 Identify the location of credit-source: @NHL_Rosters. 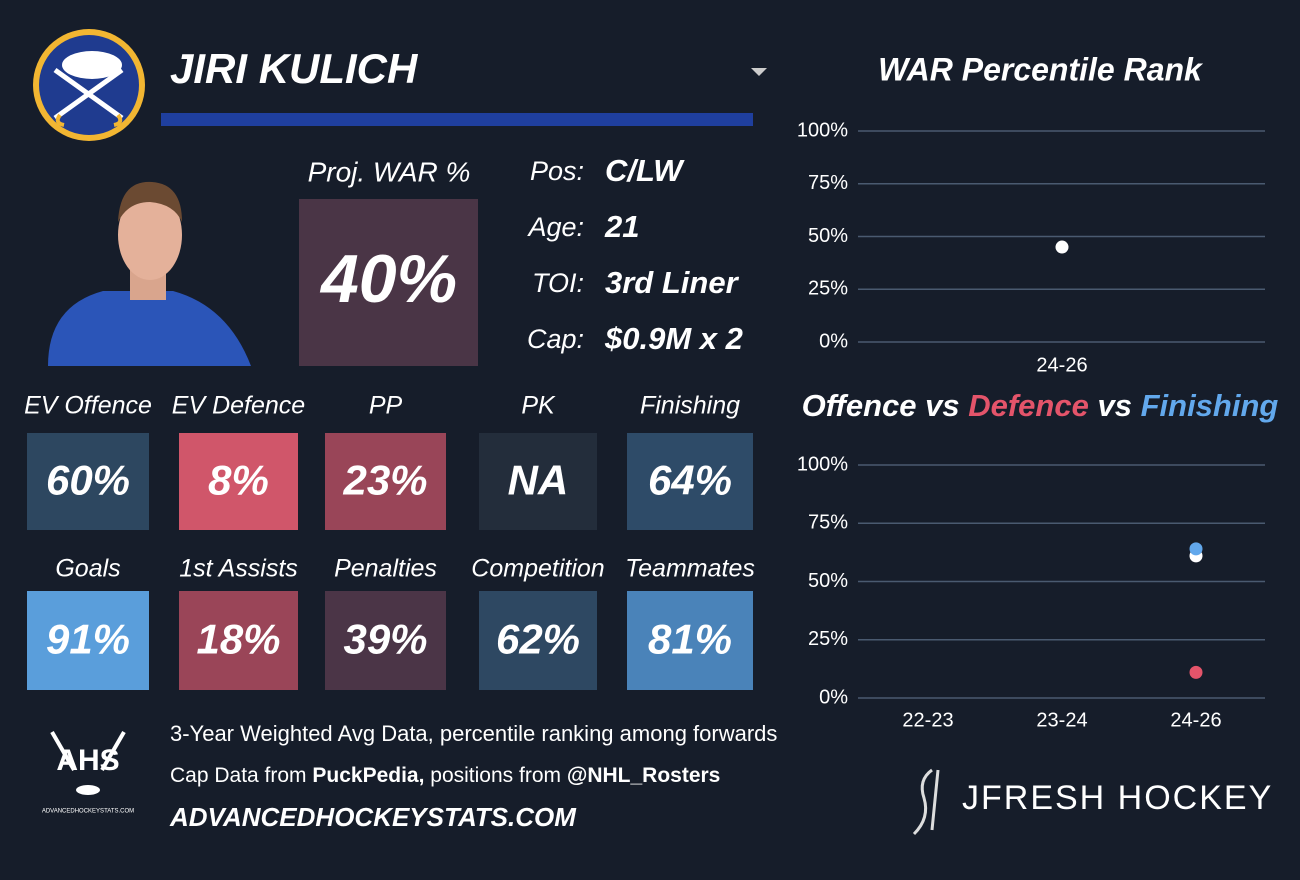
(644, 775).